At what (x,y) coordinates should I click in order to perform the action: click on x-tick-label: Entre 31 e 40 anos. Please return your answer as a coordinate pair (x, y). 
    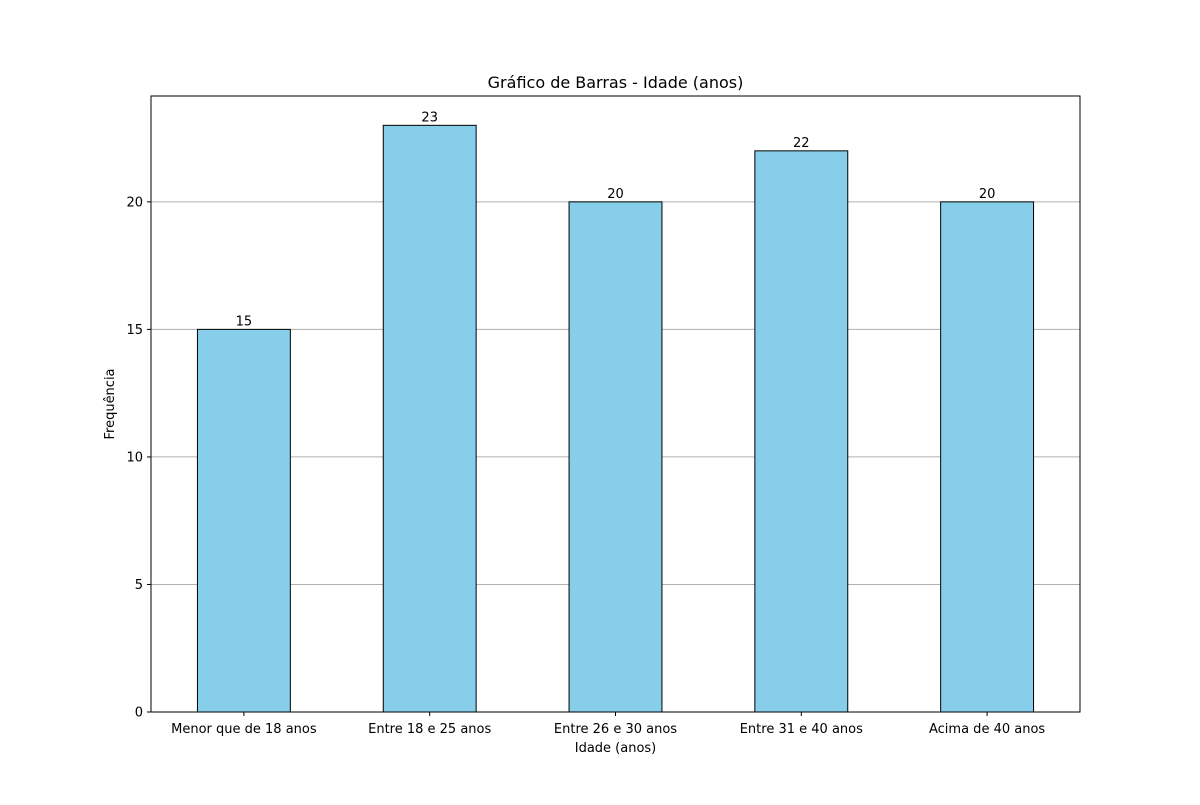
    Looking at the image, I should click on (801, 729).